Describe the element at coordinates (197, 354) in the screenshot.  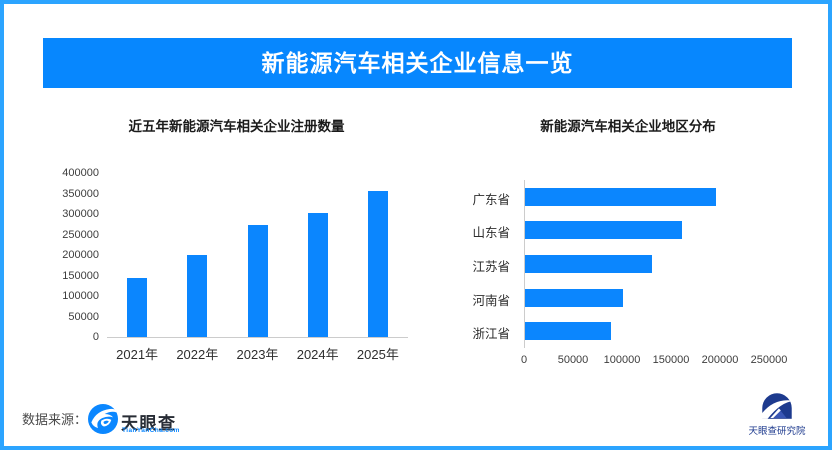
I see `x-category-label: 2022年` at that location.